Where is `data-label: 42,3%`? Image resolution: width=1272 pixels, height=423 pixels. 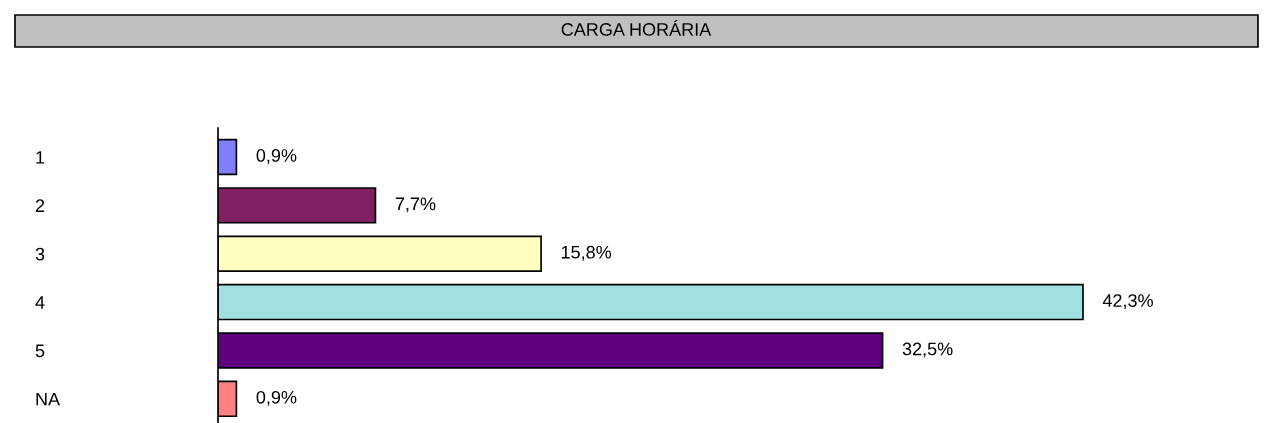 data-label: 42,3% is located at coordinates (1127, 302).